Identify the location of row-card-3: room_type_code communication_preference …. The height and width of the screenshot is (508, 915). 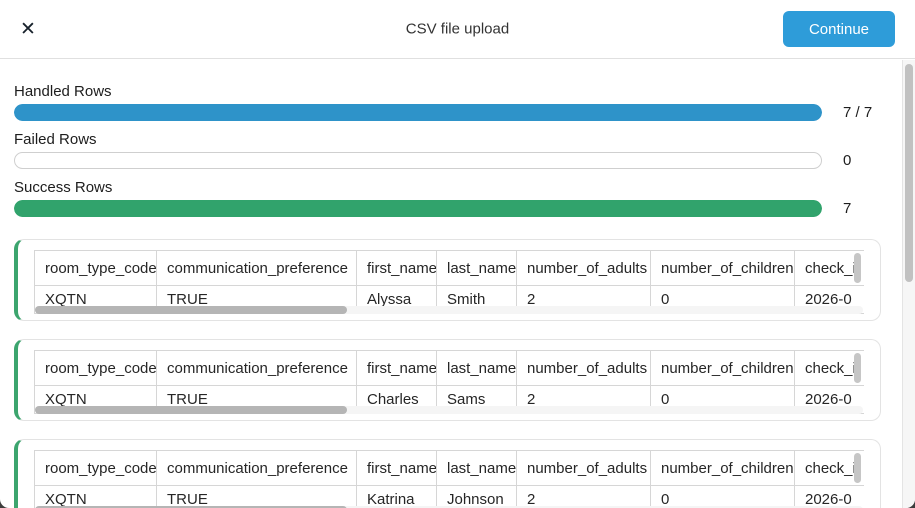
(447, 473).